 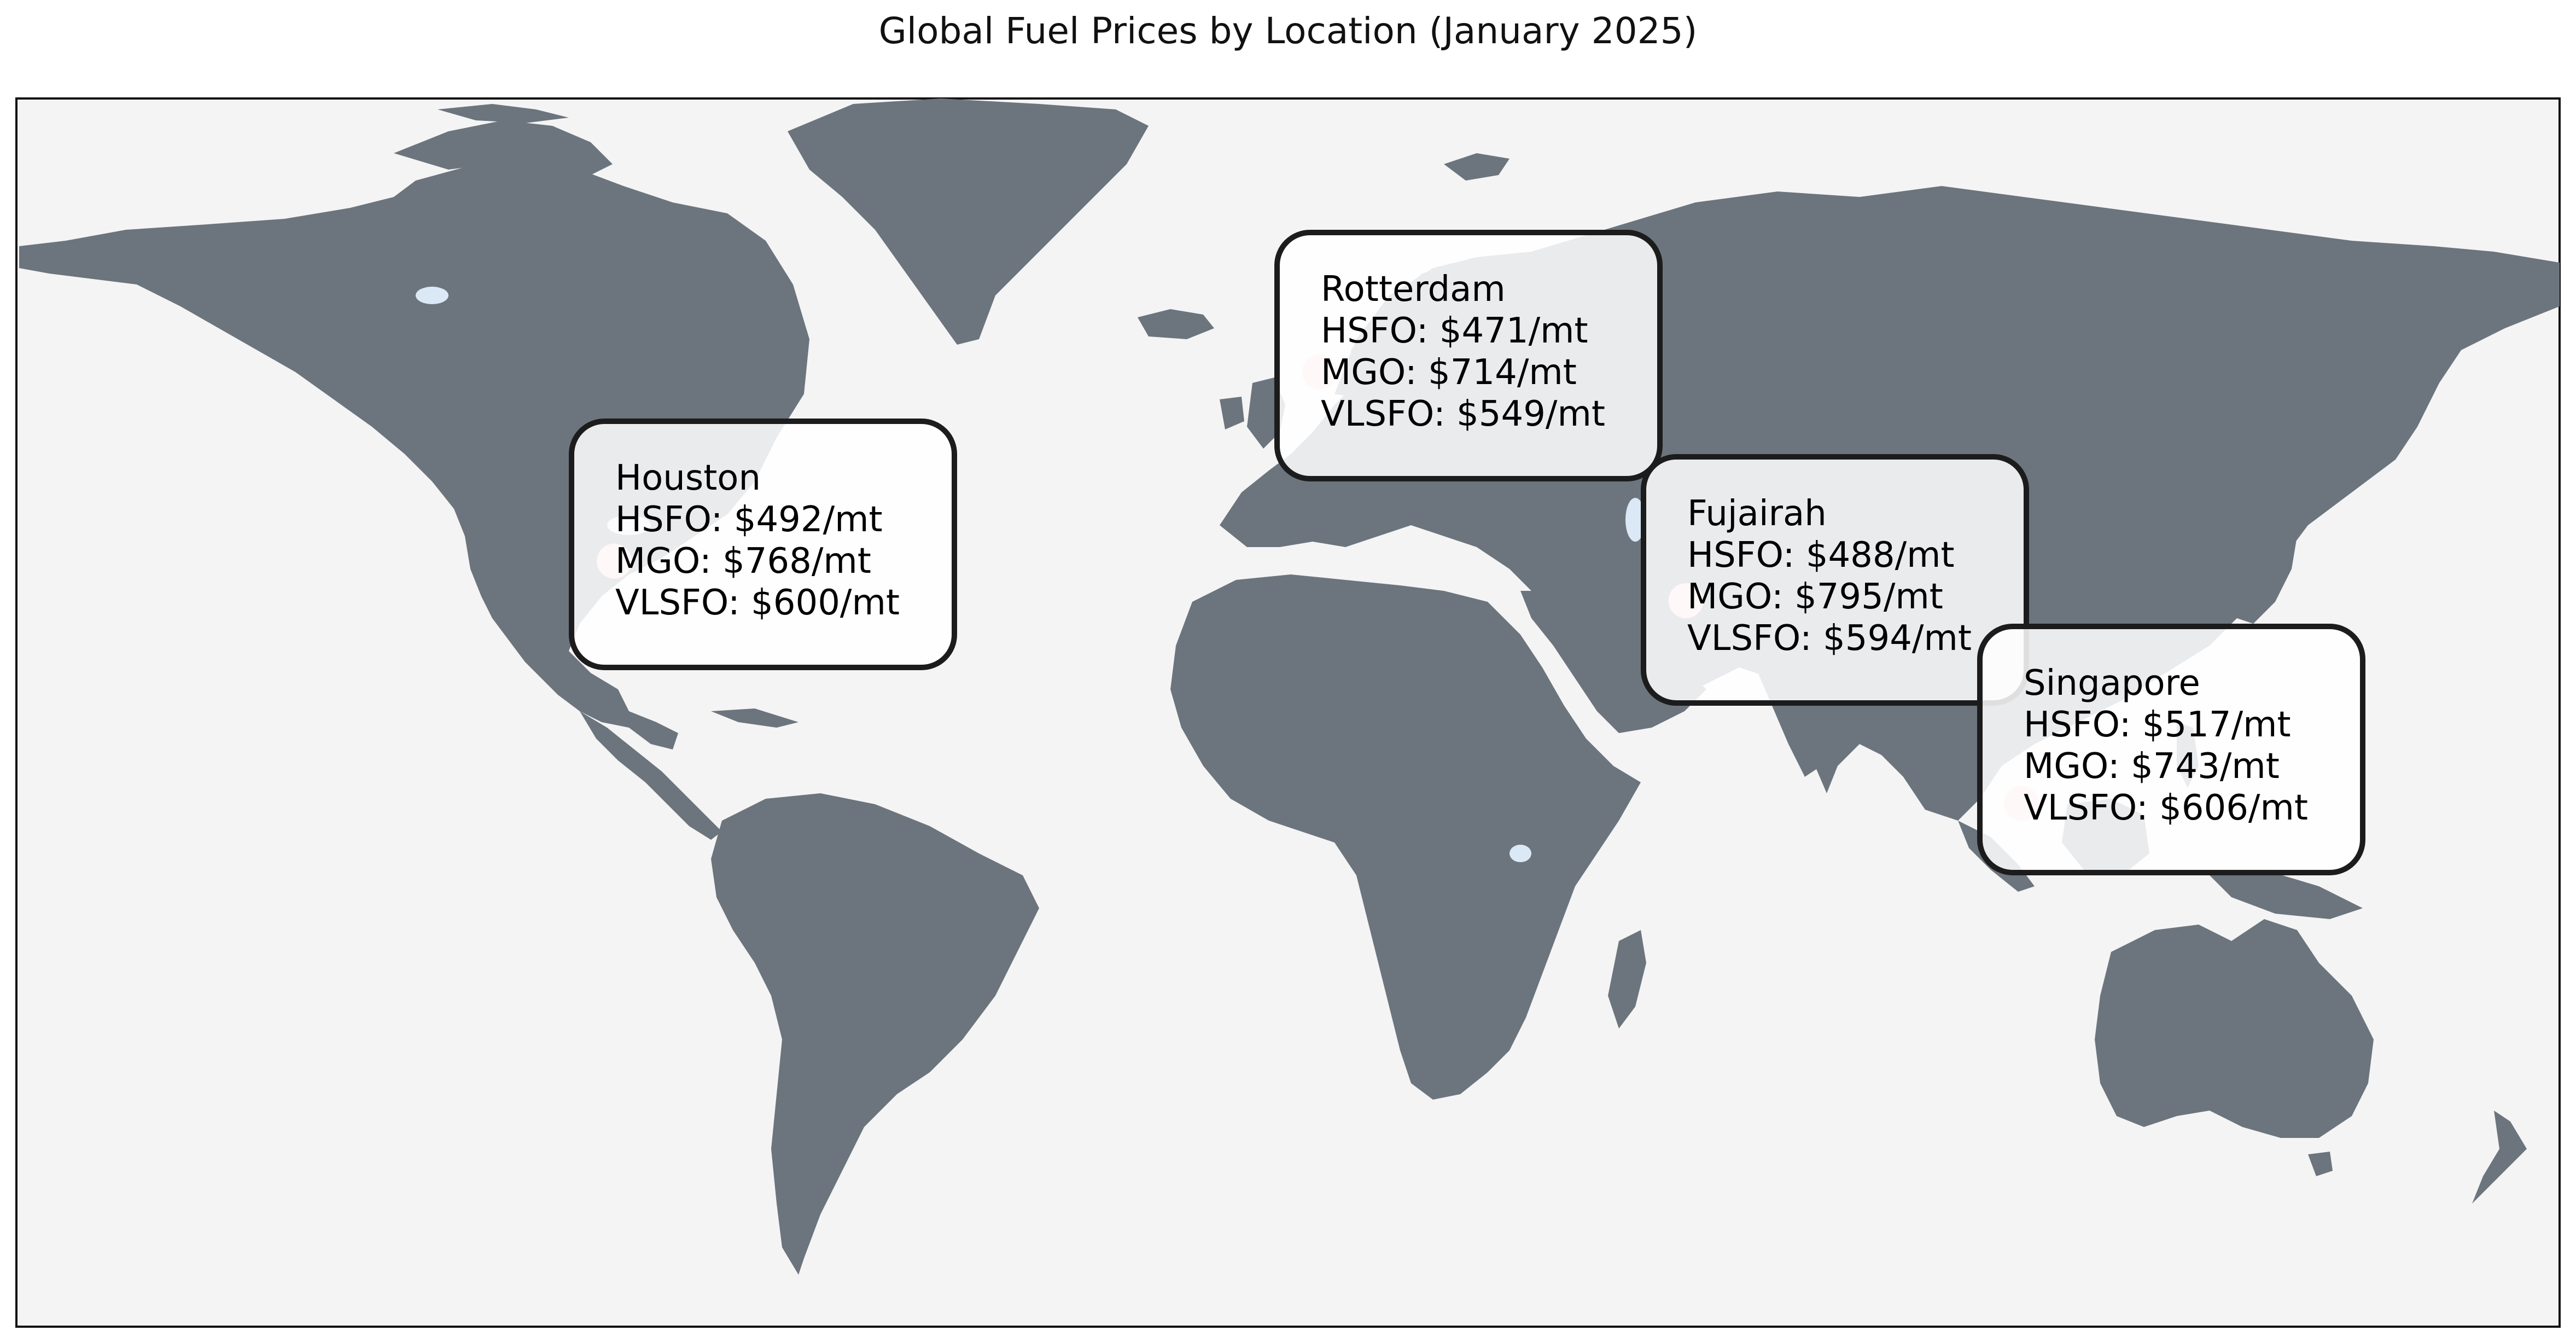 What do you see at coordinates (2152, 766) in the screenshot?
I see `callout-price-line: MGO: $743/mt` at bounding box center [2152, 766].